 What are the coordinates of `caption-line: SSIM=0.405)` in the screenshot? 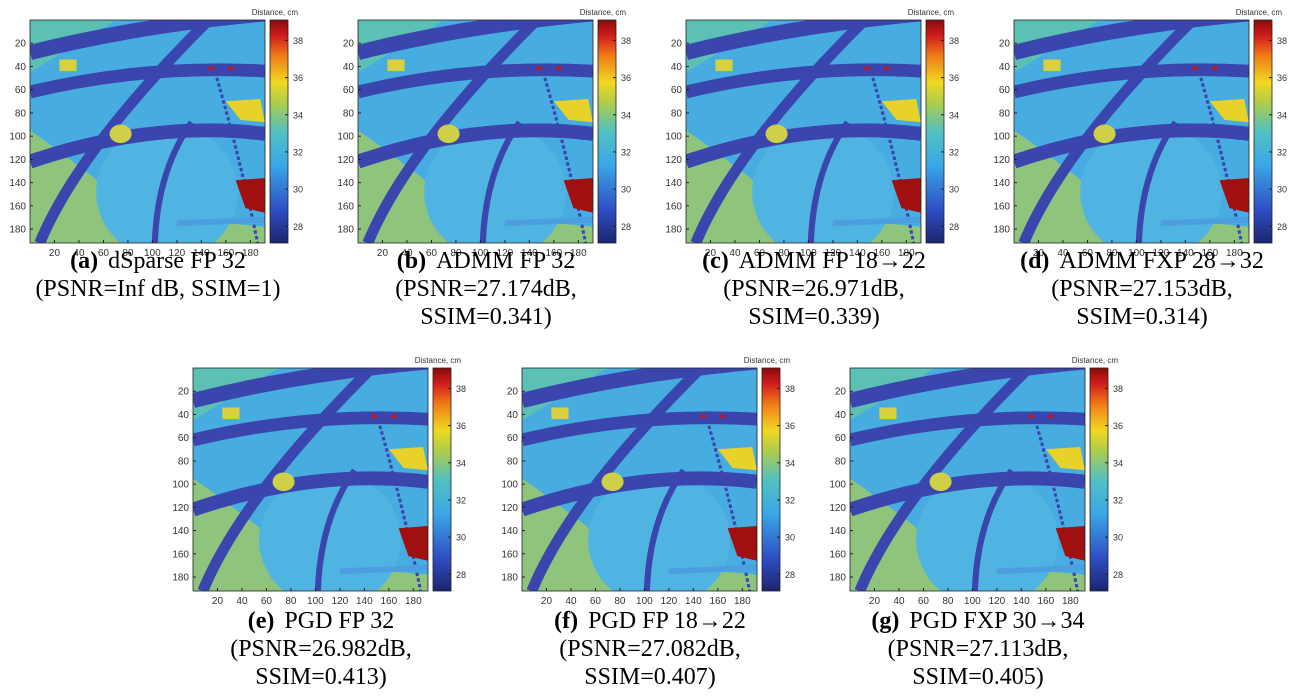 It's located at (978, 677).